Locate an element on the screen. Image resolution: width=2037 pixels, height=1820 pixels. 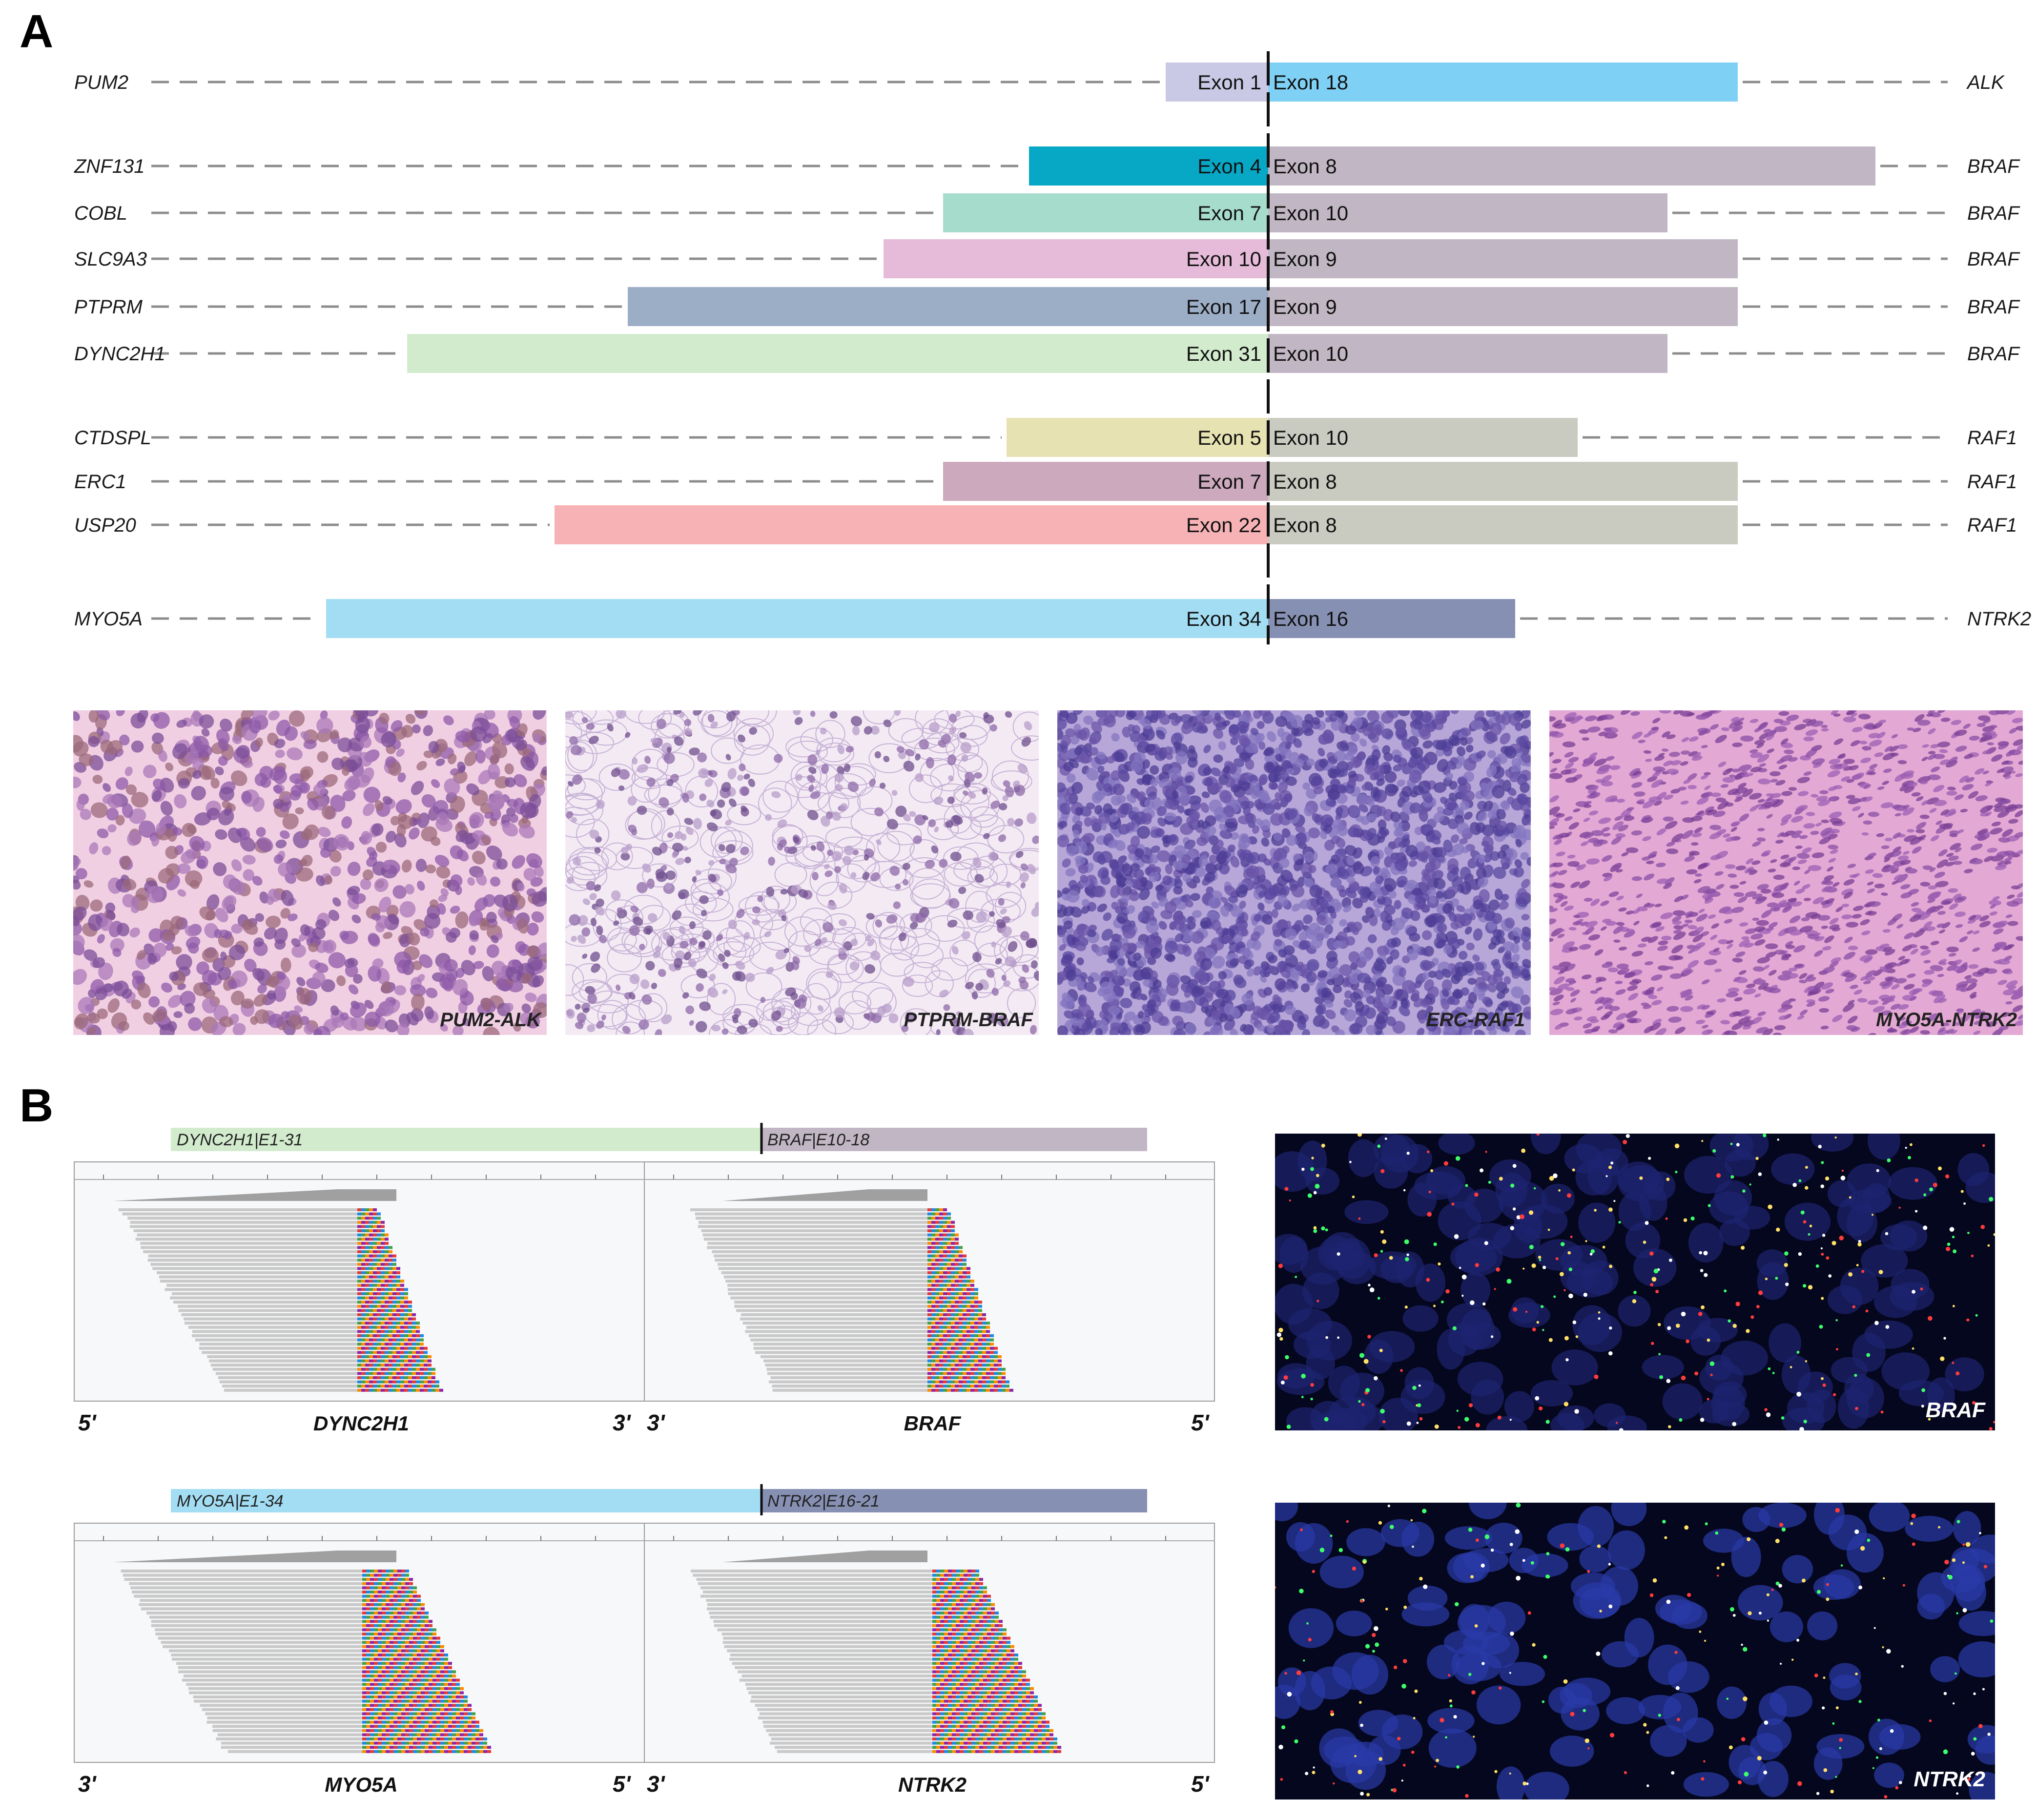
panel-letter-a: A is located at coordinates (37, 31).